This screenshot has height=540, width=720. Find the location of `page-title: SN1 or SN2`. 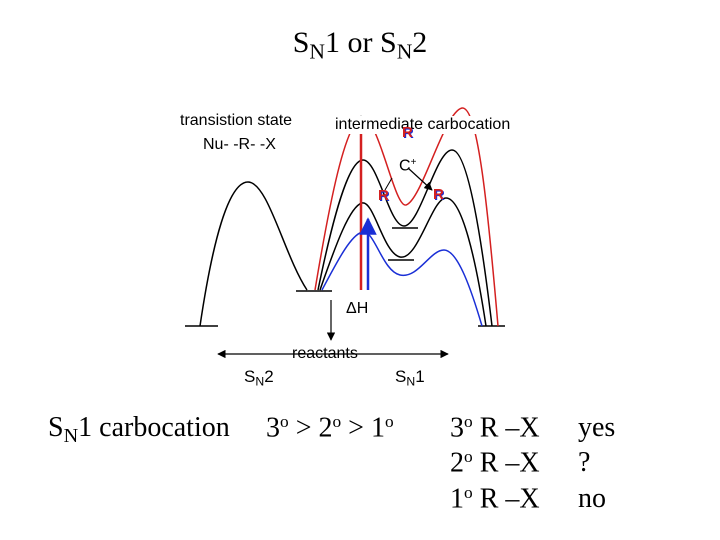

page-title: SN1 or SN2 is located at coordinates (360, 45).